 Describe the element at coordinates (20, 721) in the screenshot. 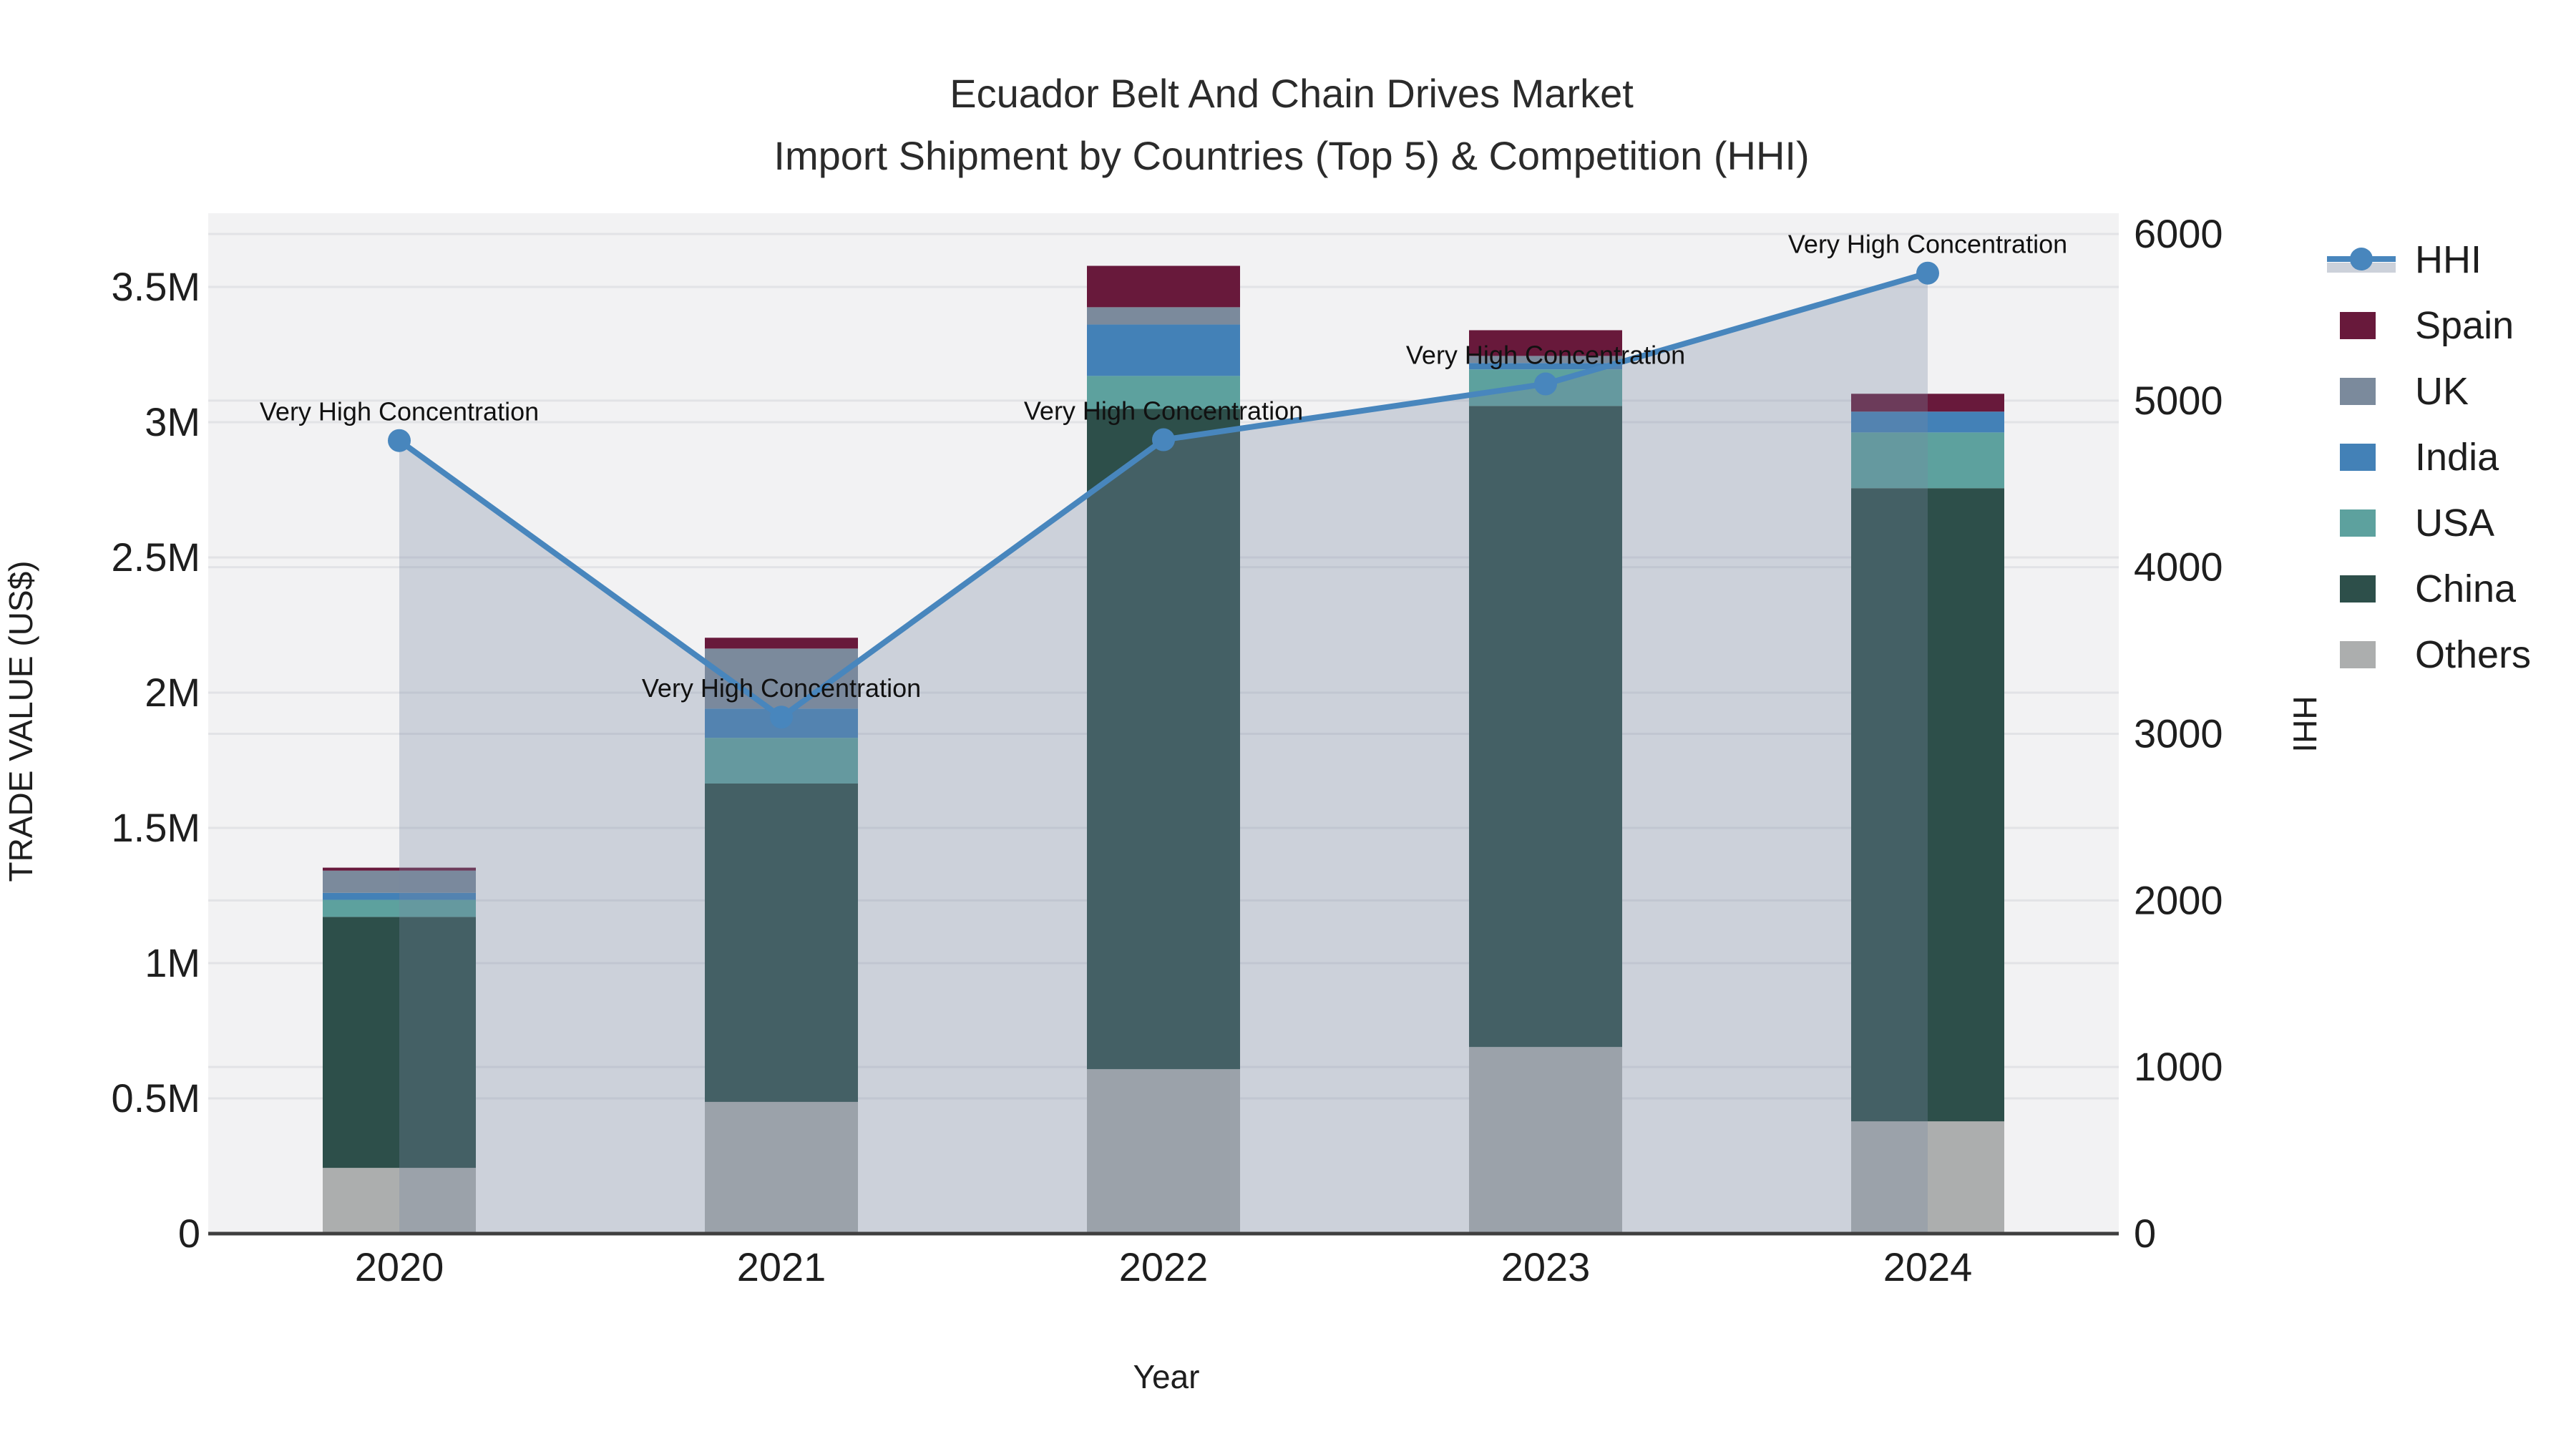

I see `y-left-axis-title: TRADE VALUE (US$)` at that location.